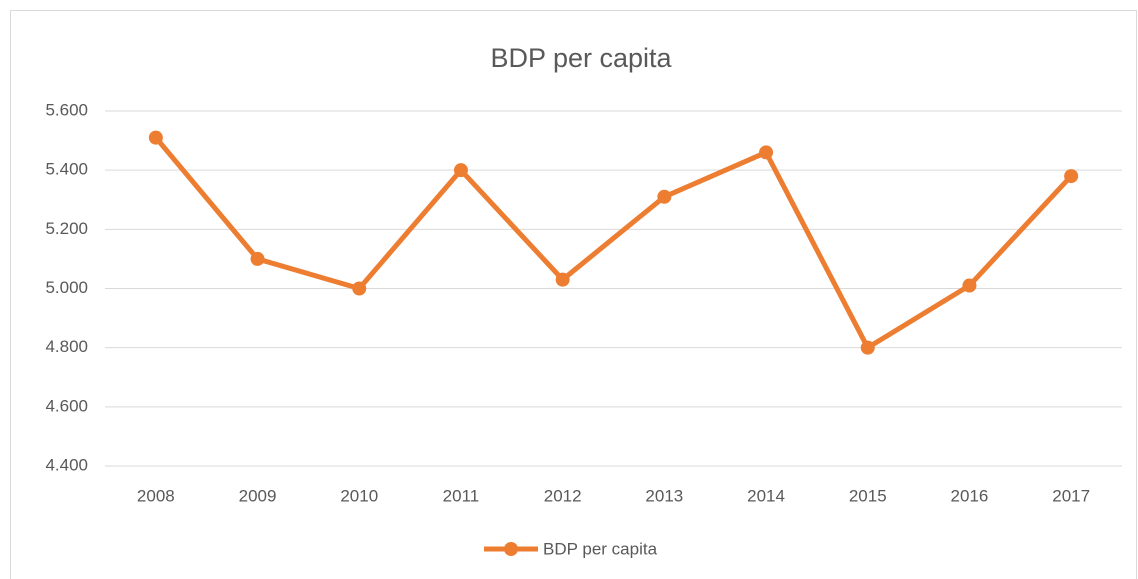 This screenshot has width=1138, height=579. What do you see at coordinates (258, 495) in the screenshot?
I see `x-tick-label: 2009` at bounding box center [258, 495].